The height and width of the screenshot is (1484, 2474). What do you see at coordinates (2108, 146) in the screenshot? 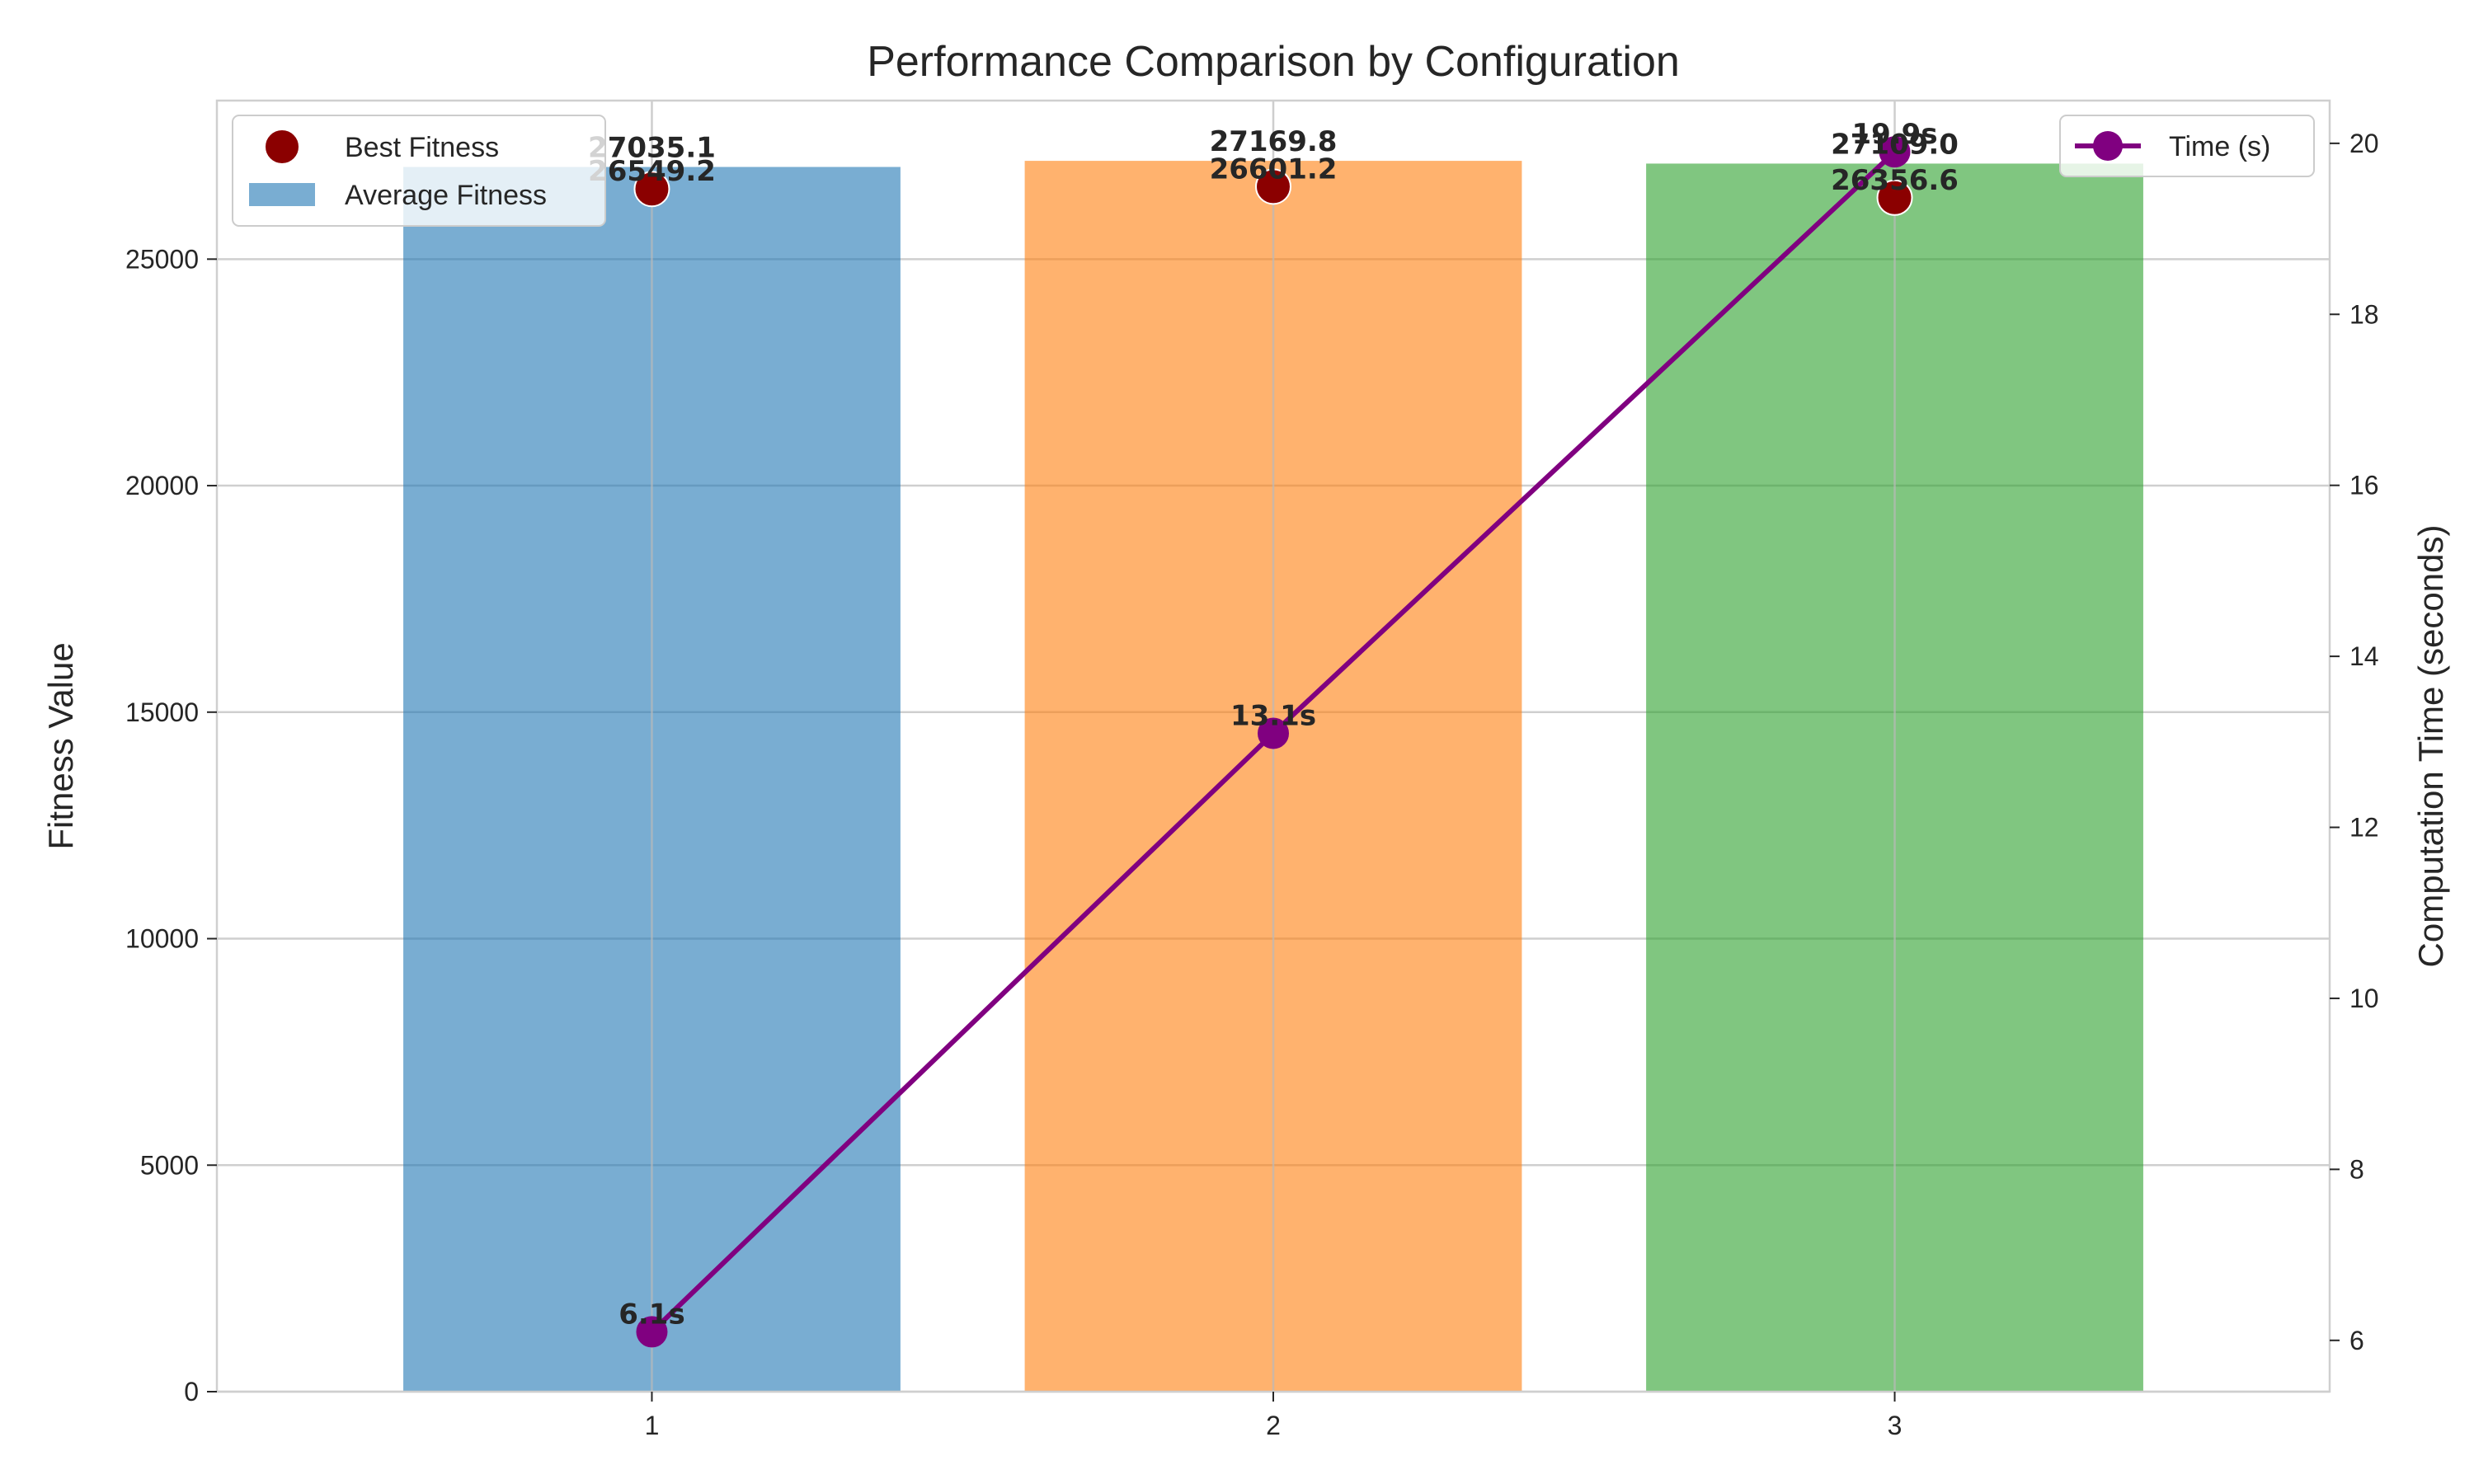
I see `legend-time-marker` at bounding box center [2108, 146].